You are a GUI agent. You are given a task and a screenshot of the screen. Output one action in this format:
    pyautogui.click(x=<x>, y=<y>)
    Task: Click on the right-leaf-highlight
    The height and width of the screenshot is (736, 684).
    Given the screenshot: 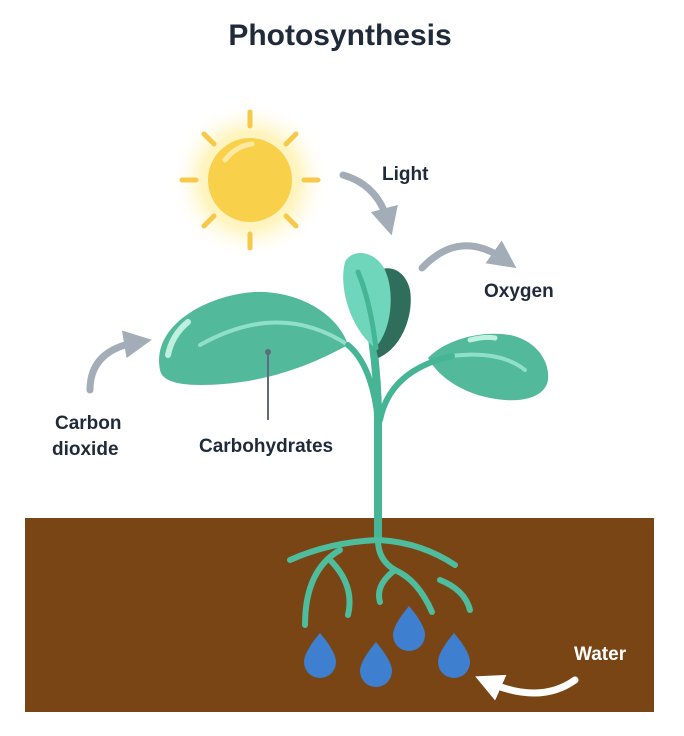 What is the action you would take?
    pyautogui.click(x=482, y=338)
    